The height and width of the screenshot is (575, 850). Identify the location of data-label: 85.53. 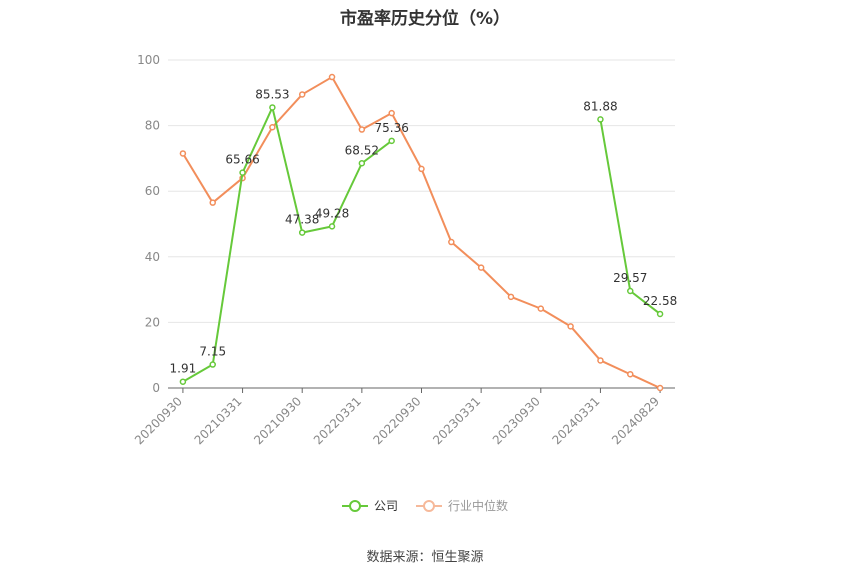
(272, 94).